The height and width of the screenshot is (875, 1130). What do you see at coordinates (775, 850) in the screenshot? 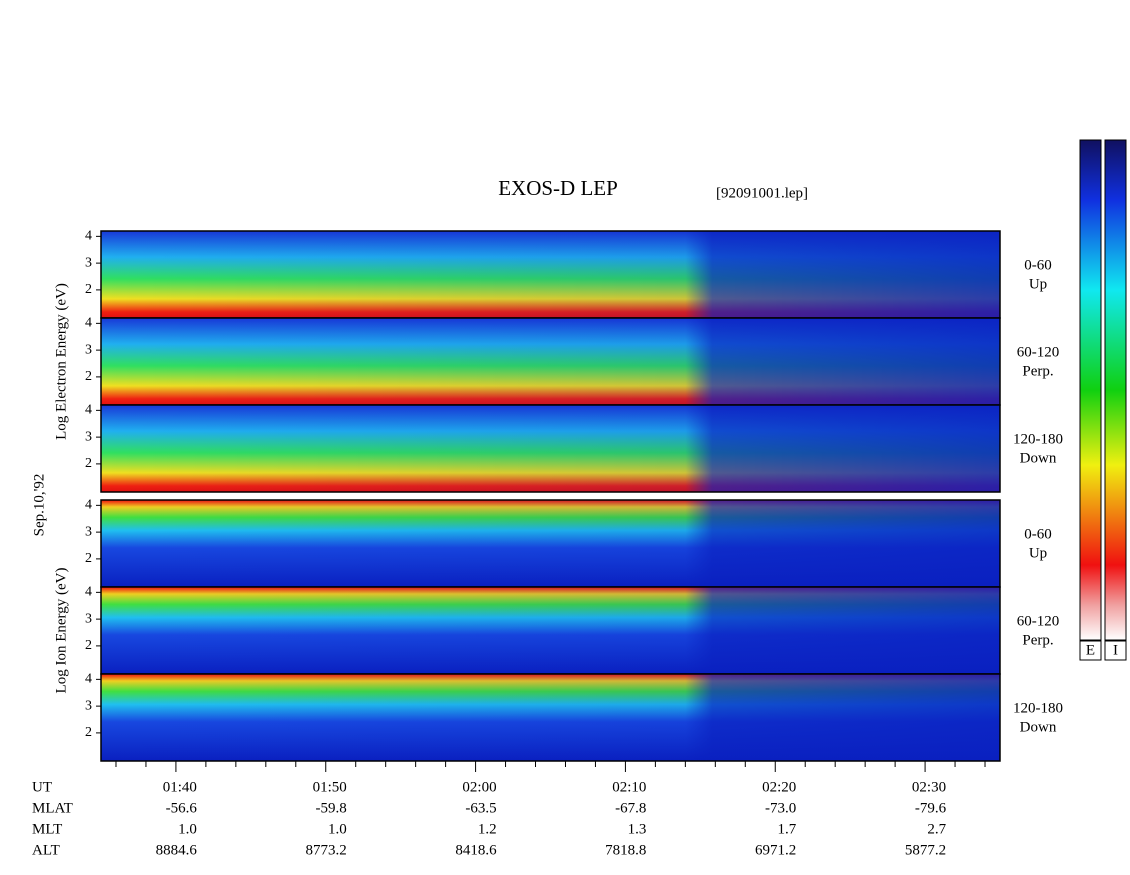
I see `row-value: 6971.2` at bounding box center [775, 850].